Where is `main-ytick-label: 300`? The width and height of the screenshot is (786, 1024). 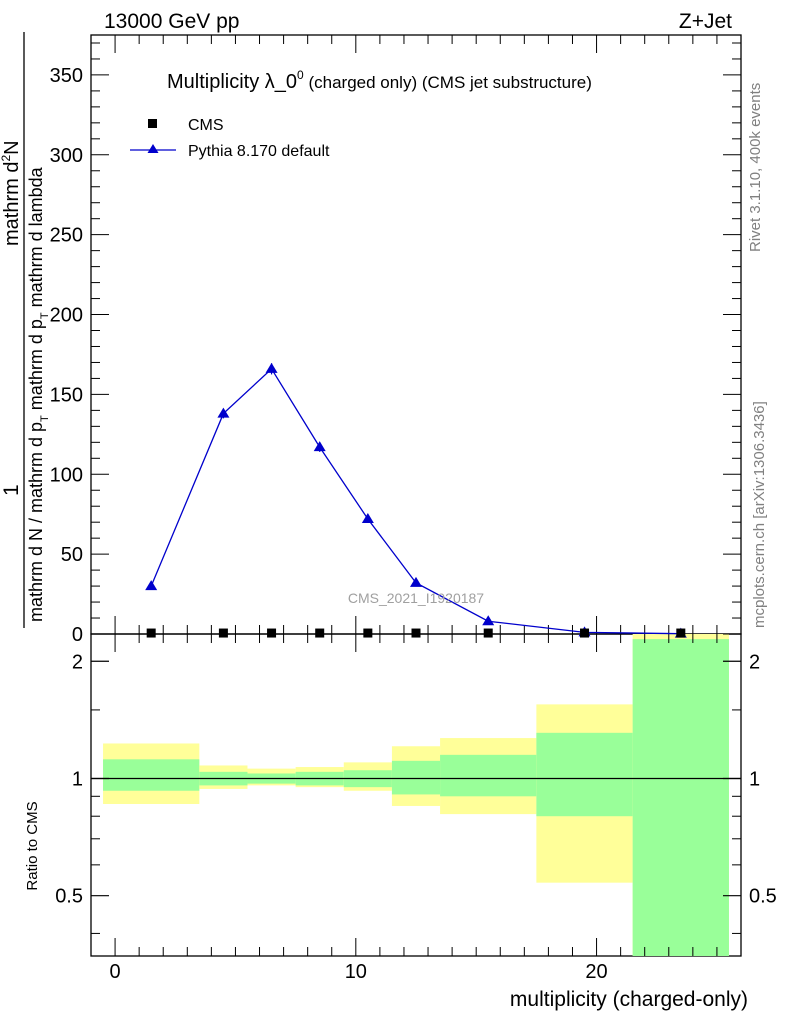
main-ytick-label: 300 is located at coordinates (66, 156).